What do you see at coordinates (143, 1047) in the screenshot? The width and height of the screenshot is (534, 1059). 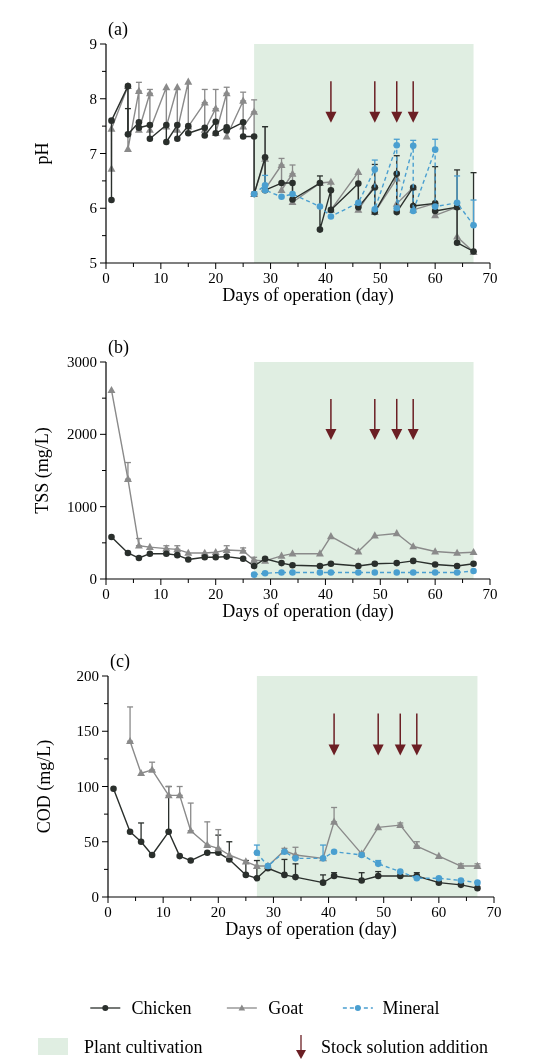 I see `legend-label: Plant cultivation` at bounding box center [143, 1047].